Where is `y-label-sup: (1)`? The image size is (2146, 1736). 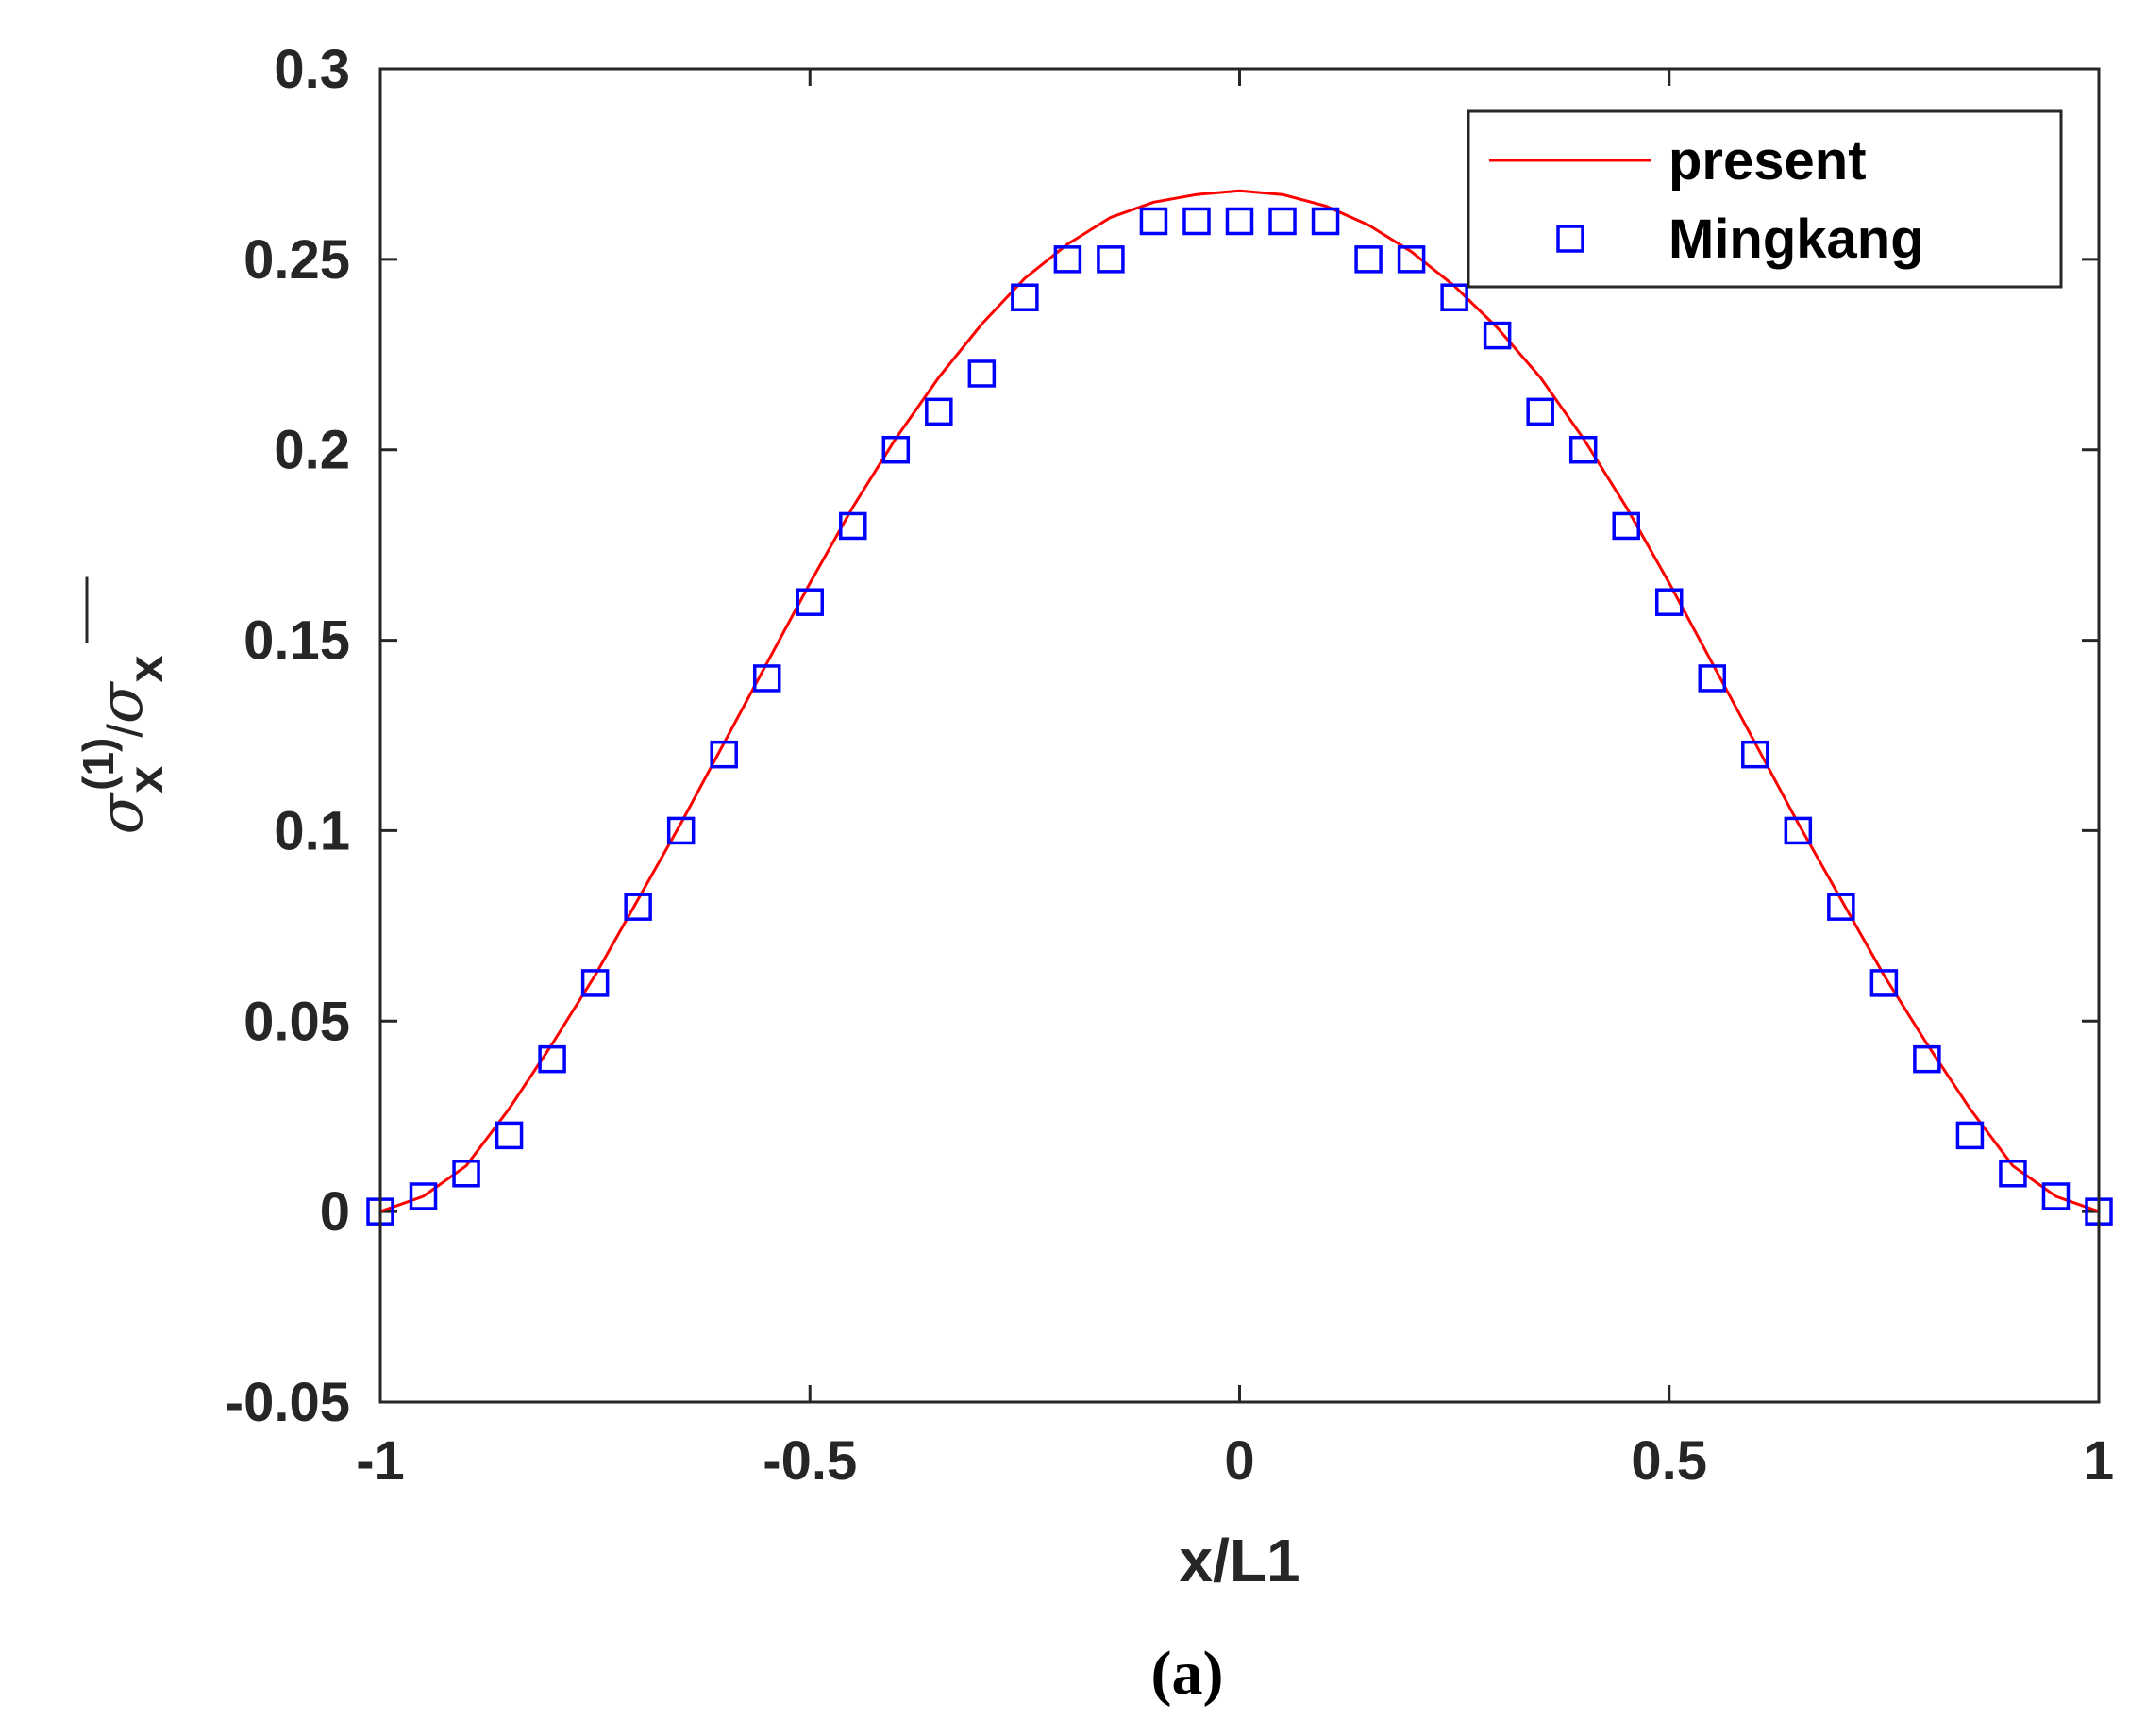 y-label-sup: (1) is located at coordinates (98, 764).